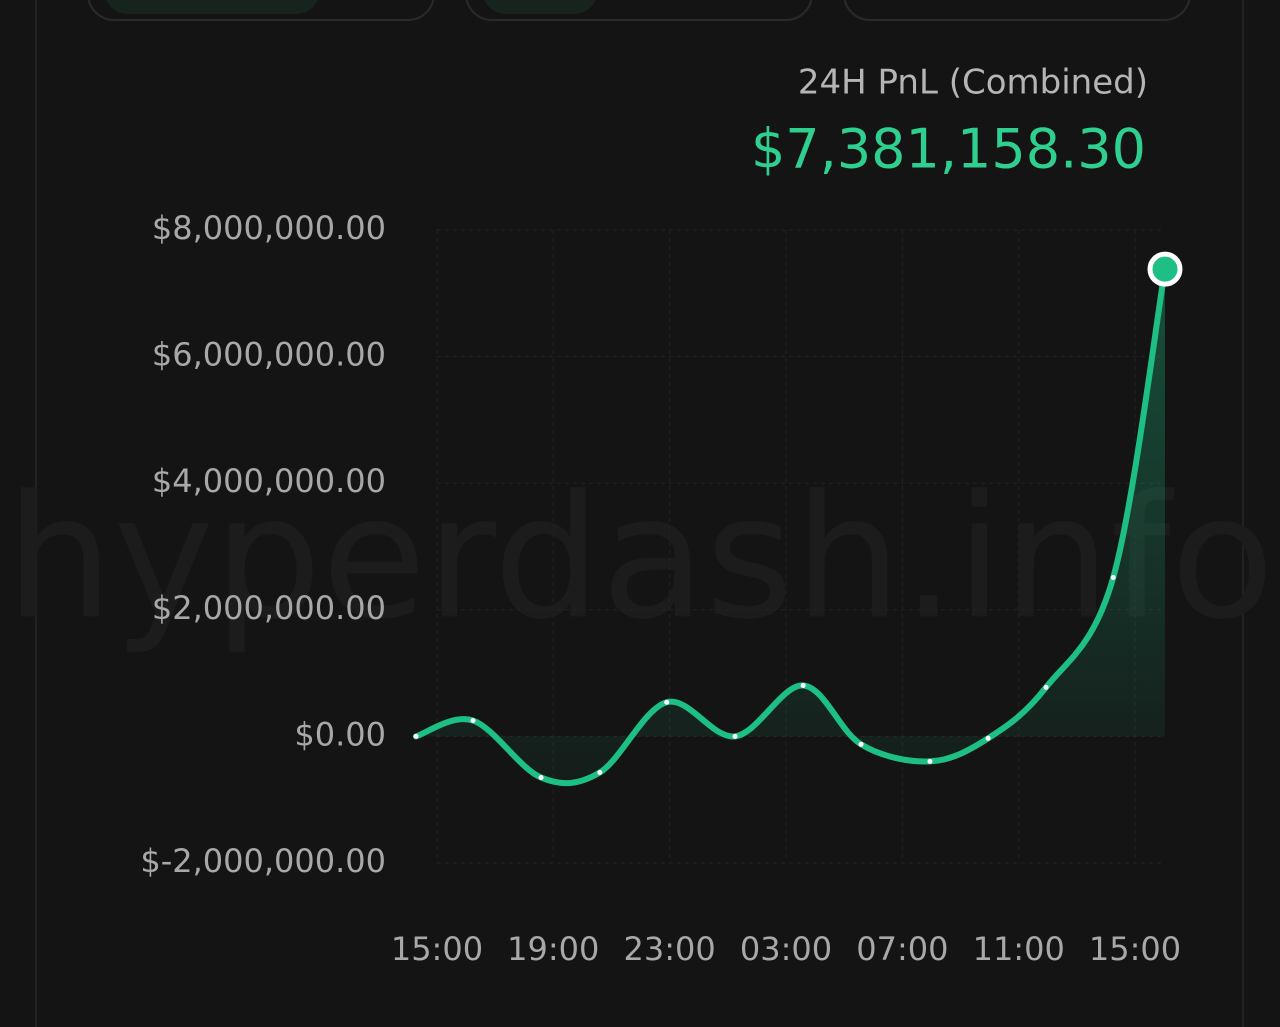  What do you see at coordinates (269, 608) in the screenshot?
I see `y-tick-label: $2,000,000.00` at bounding box center [269, 608].